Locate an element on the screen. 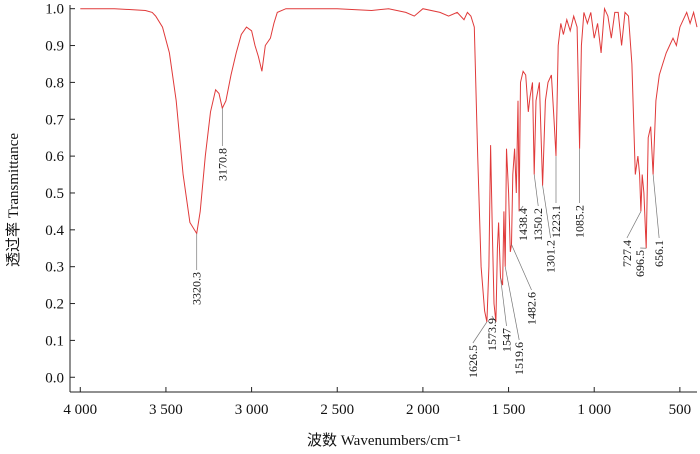 The width and height of the screenshot is (700, 454). y-tick-label: 0.1 is located at coordinates (54, 341).